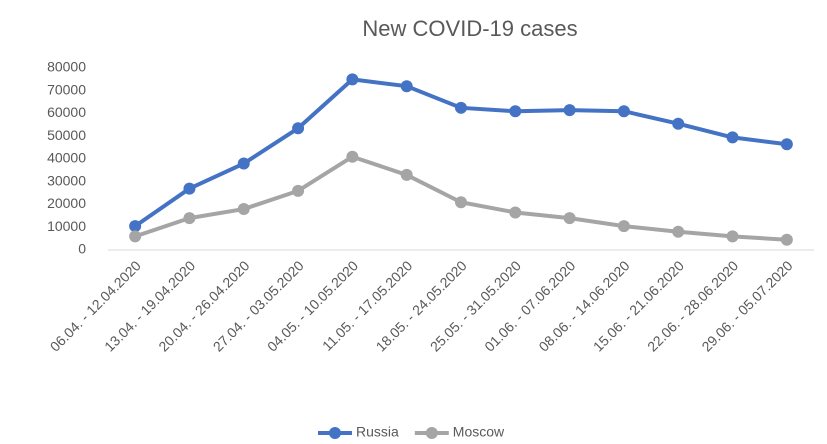 This screenshot has height=444, width=827. What do you see at coordinates (66, 203) in the screenshot?
I see `y-tick-label: 20000` at bounding box center [66, 203].